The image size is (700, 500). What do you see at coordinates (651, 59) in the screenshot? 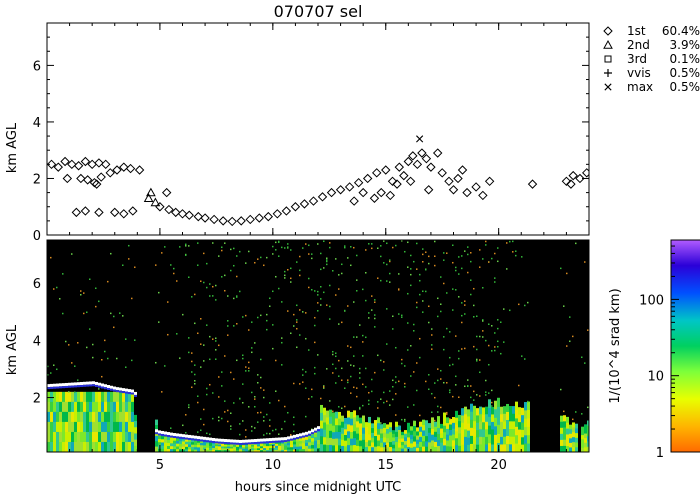
I see `legend: 1st 60.4%2nd 3.9%3rd 0.1%vvis 0.5%max 0.5%` at bounding box center [651, 59].